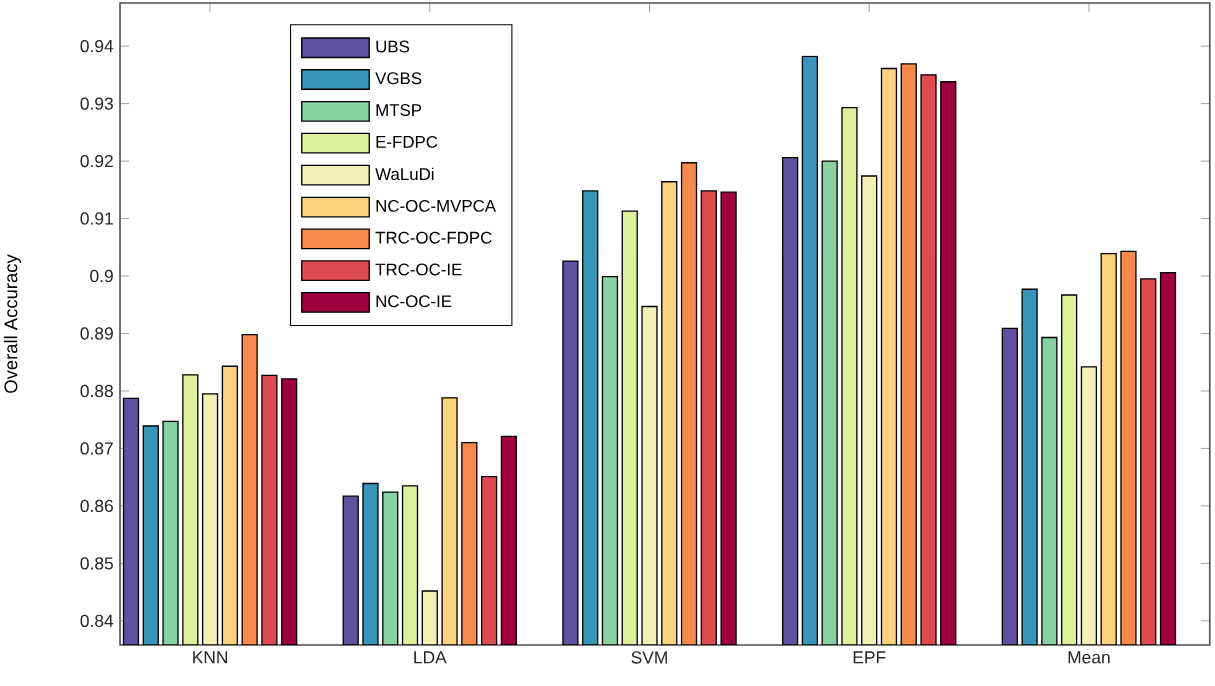 The width and height of the screenshot is (1215, 686). What do you see at coordinates (96, 333) in the screenshot?
I see `y-tick-label: 0.89` at bounding box center [96, 333].